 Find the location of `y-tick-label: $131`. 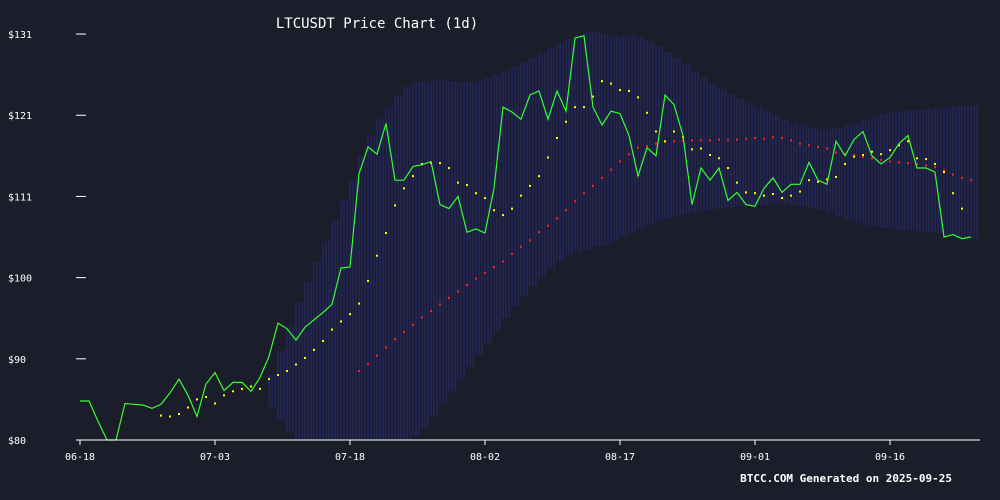

y-tick-label: $131 is located at coordinates (20, 35).